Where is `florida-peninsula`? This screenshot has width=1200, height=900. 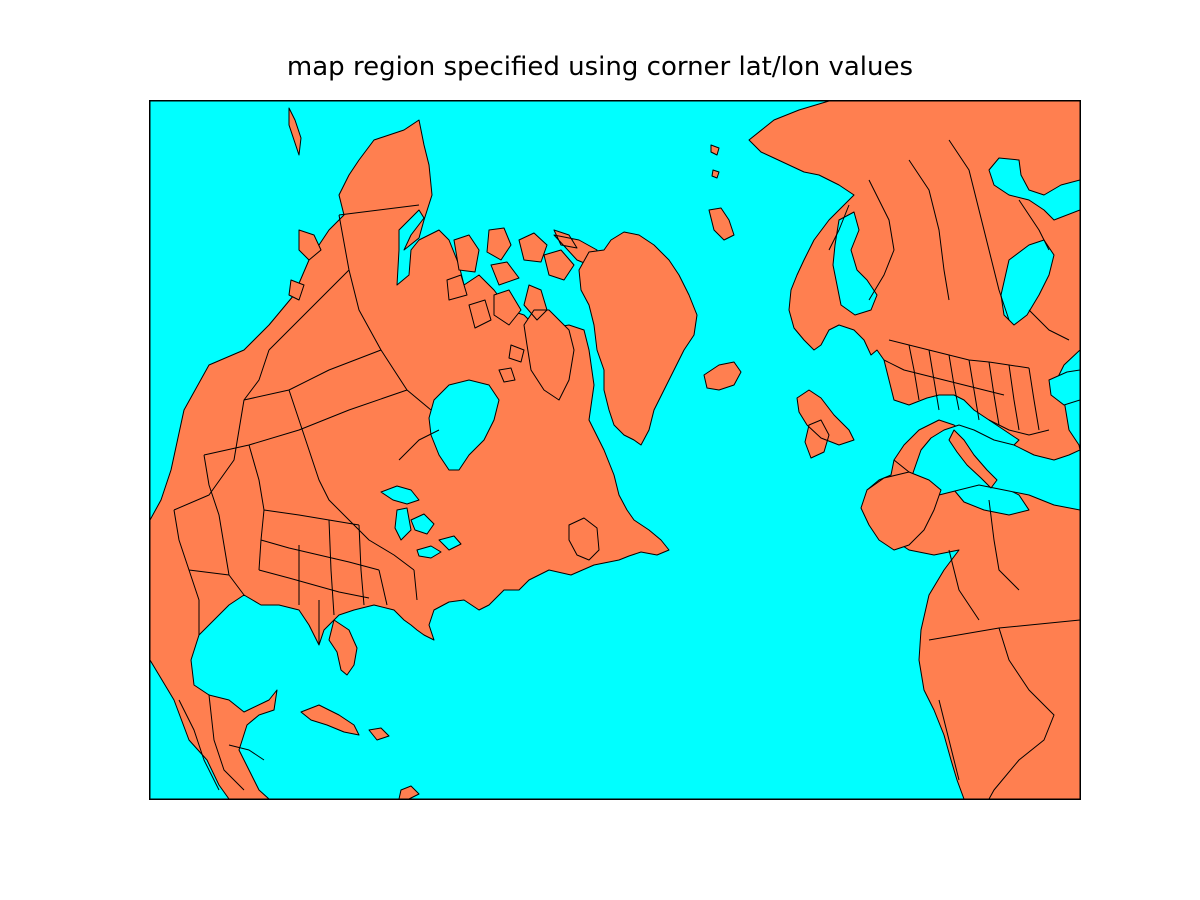 florida-peninsula is located at coordinates (343, 647).